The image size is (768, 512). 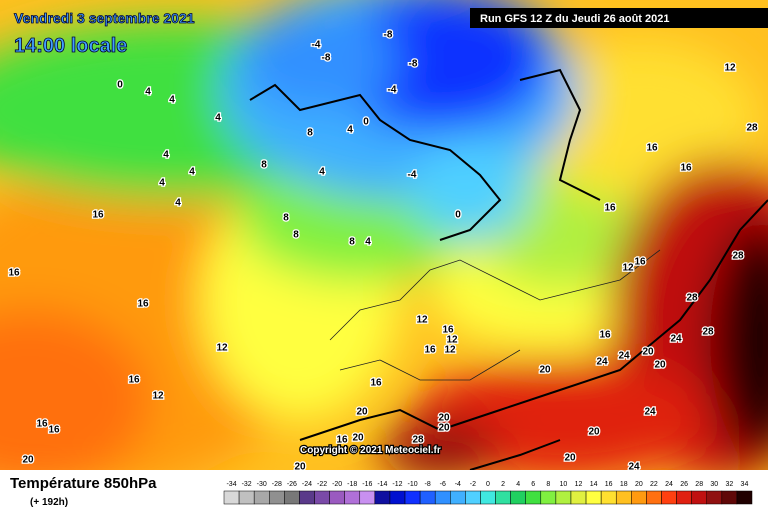 I want to click on scale-label: -22, so click(x=322, y=484).